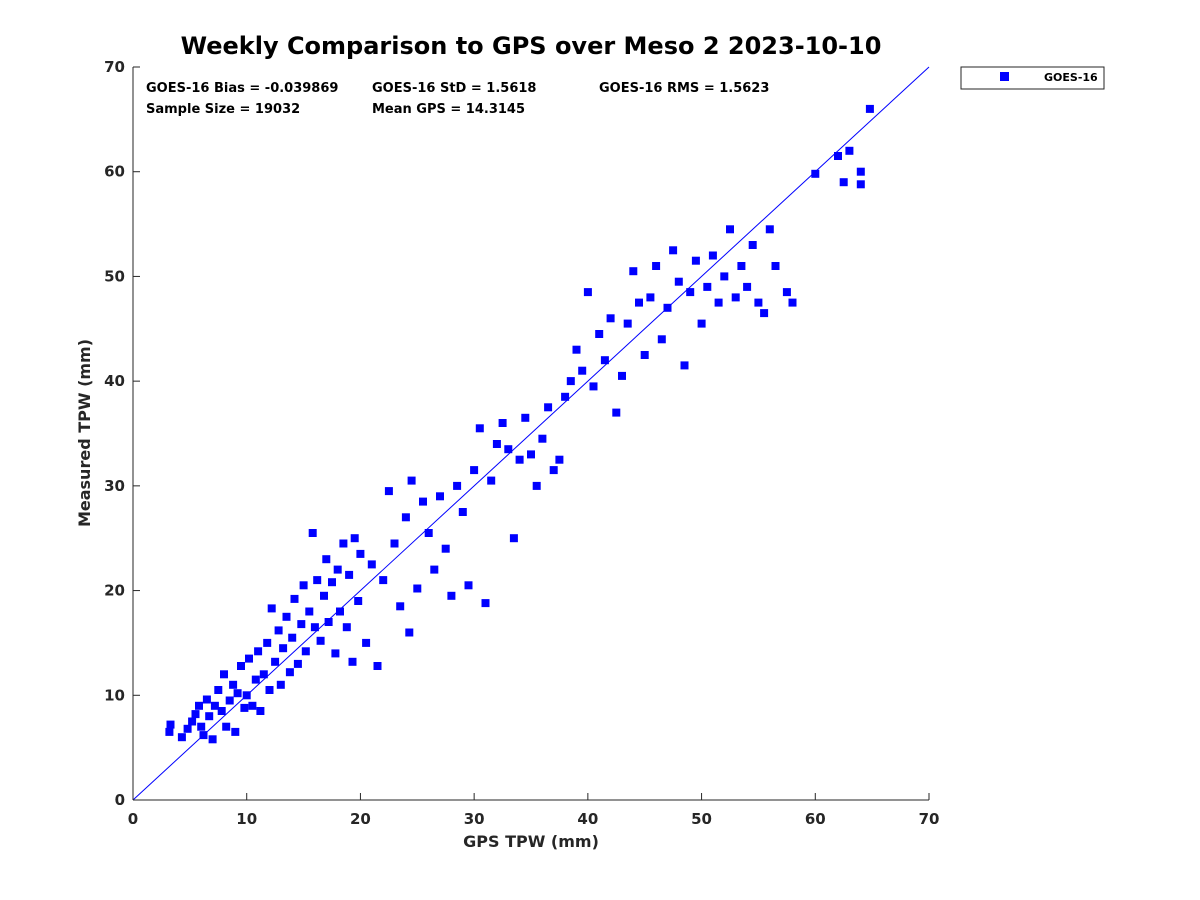 Image resolution: width=1200 pixels, height=900 pixels. I want to click on x-axis-label: GPS TPW (mm), so click(531, 841).